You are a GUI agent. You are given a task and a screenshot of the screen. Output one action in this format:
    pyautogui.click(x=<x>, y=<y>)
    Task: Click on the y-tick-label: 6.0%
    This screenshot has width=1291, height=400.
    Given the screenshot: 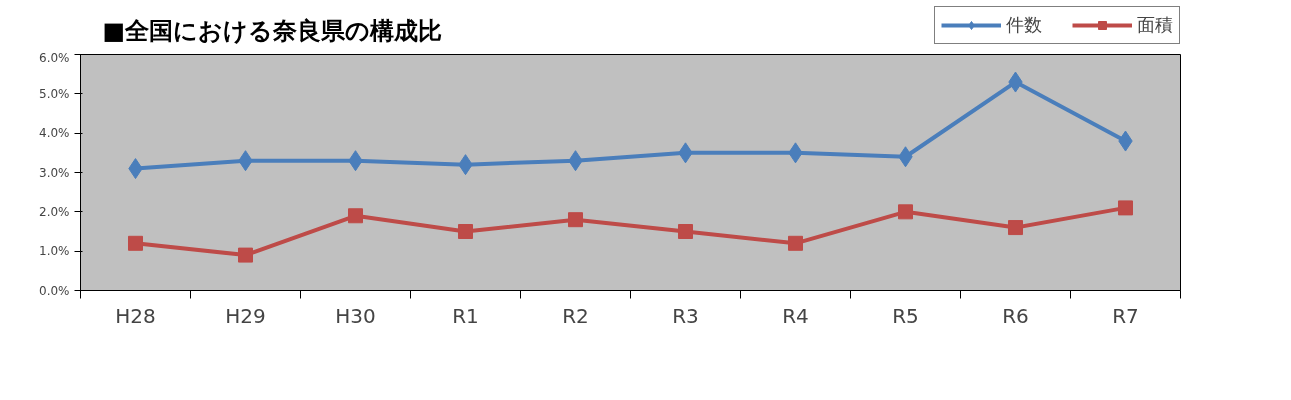 What is the action you would take?
    pyautogui.click(x=54, y=57)
    